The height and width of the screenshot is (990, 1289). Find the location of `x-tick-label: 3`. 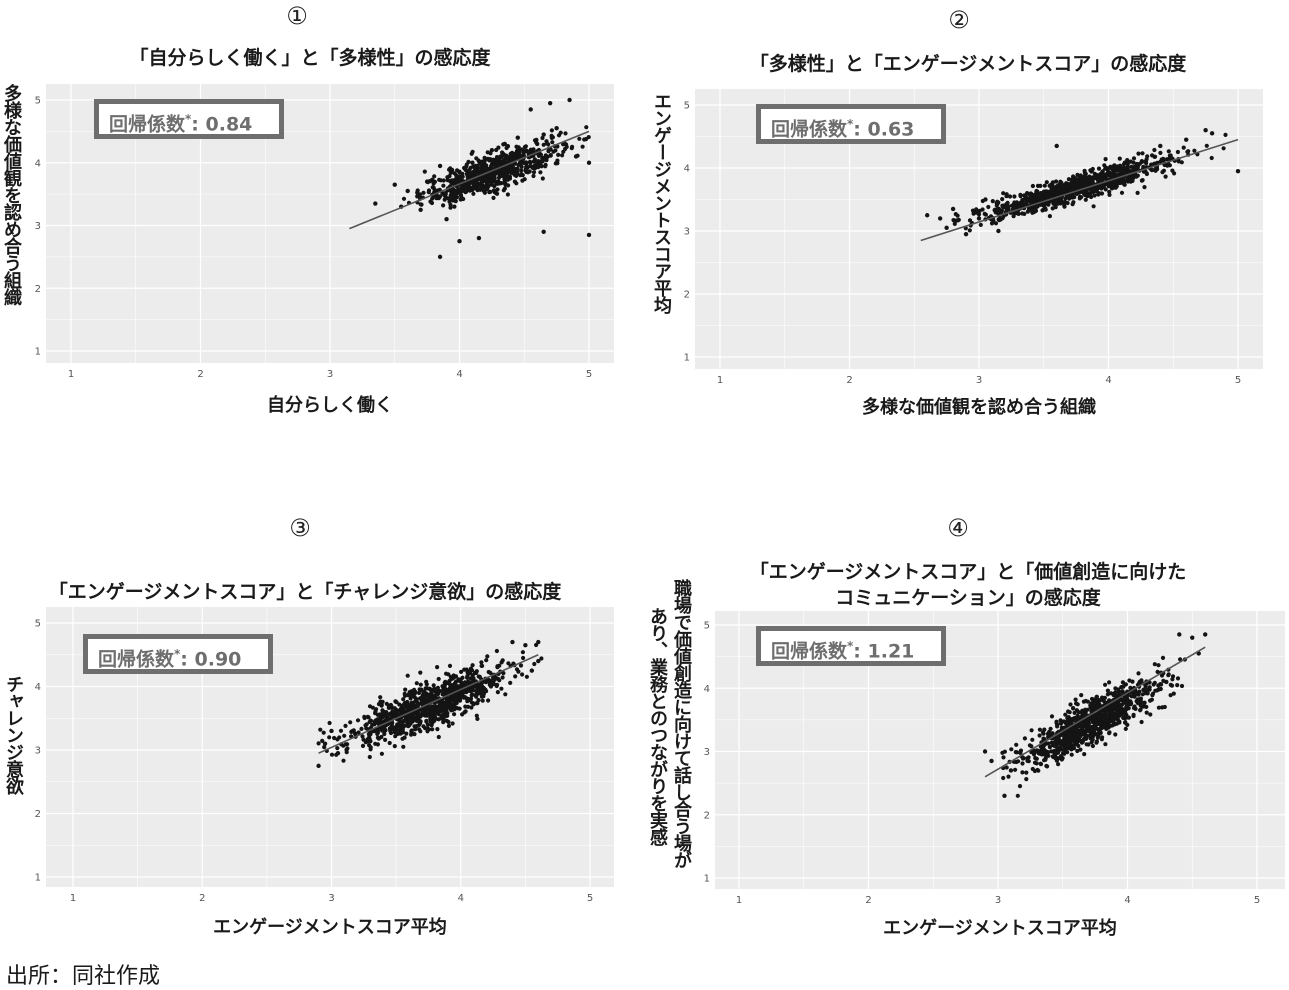

x-tick-label: 3 is located at coordinates (998, 900).